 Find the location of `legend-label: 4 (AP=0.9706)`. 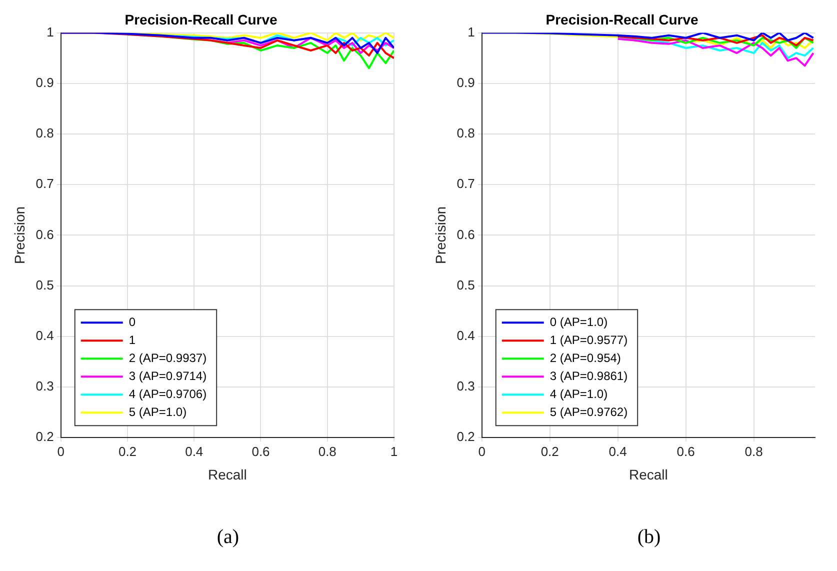

legend-label: 4 (AP=0.9706) is located at coordinates (167, 393).